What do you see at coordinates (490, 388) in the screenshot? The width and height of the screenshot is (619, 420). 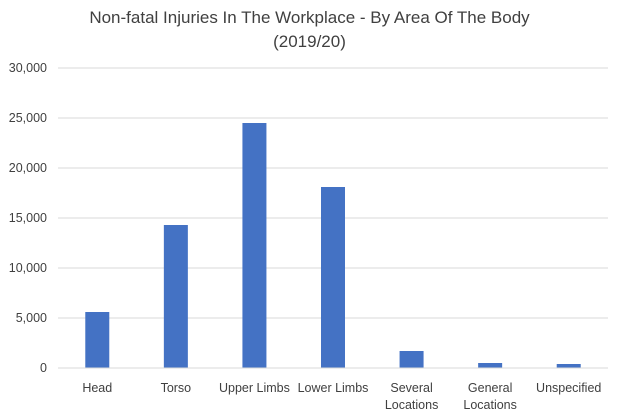 I see `x-tick-label: General` at bounding box center [490, 388].